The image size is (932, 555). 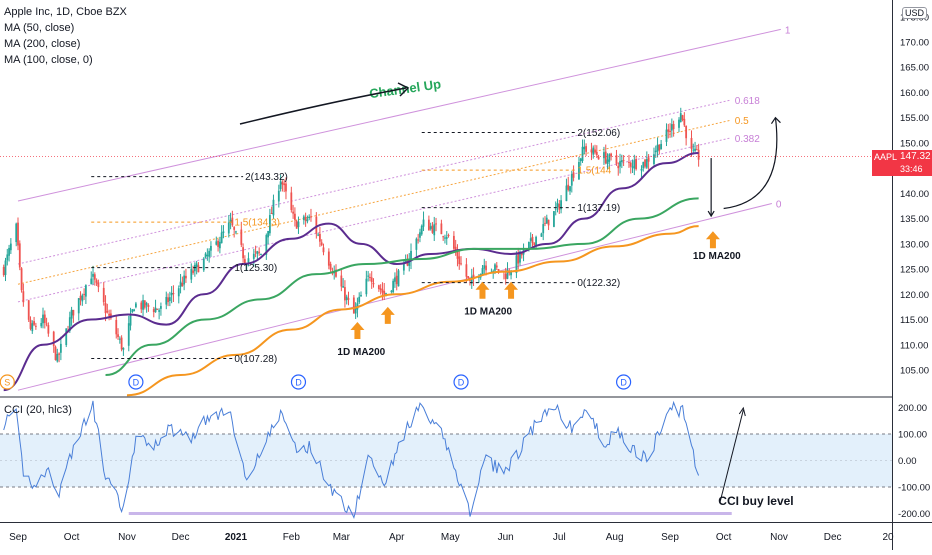 What do you see at coordinates (357, 331) in the screenshot?
I see `support-up-arrow` at bounding box center [357, 331].